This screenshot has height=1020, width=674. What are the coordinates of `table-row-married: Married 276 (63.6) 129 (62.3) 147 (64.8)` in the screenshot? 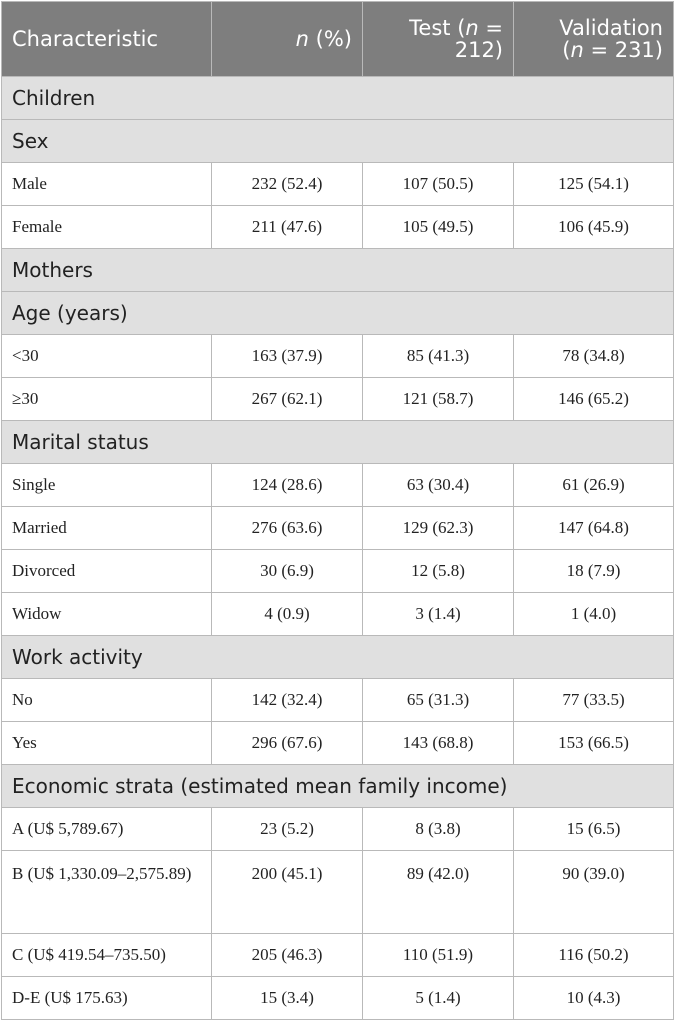 It's located at (337, 528).